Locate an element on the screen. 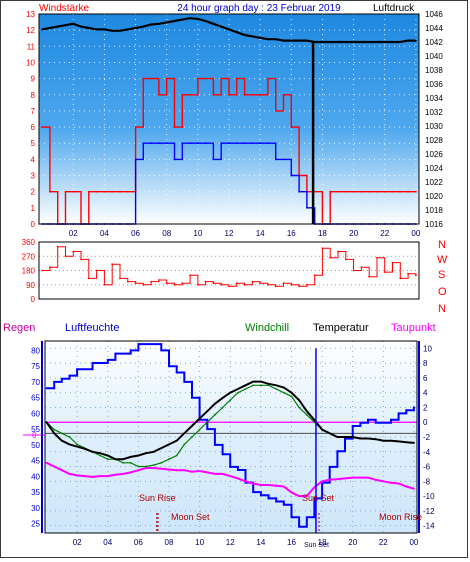 The image size is (470, 562). wind-tick-13: 13 is located at coordinates (30, 14).